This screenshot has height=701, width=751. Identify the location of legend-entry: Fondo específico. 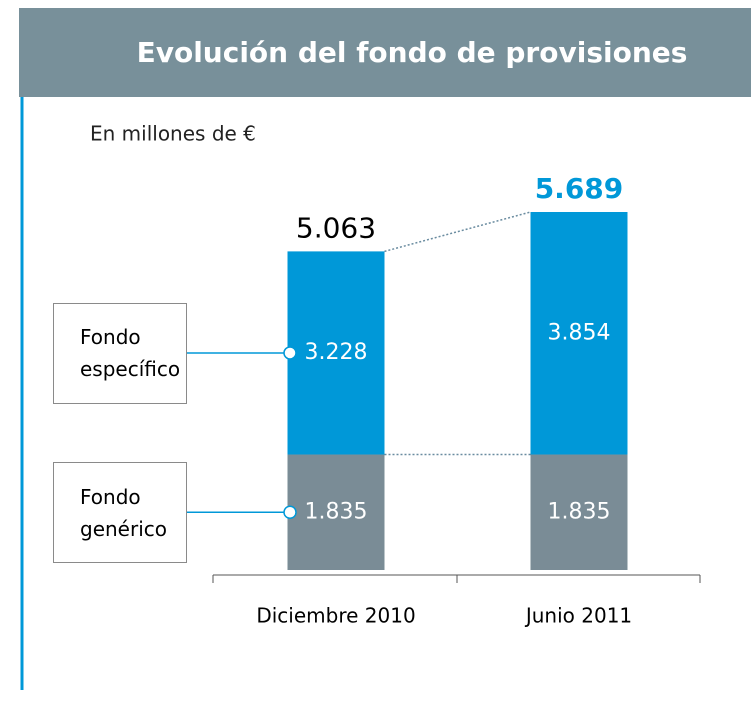
(120, 353).